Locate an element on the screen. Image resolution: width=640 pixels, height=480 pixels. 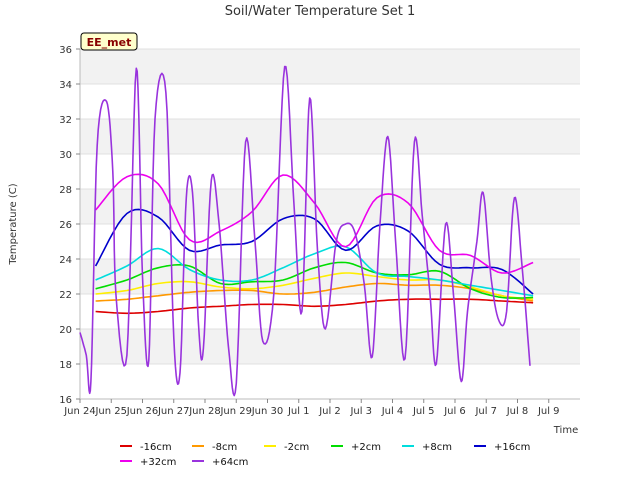
x-tick-label: Jun 30 is located at coordinates (267, 411).